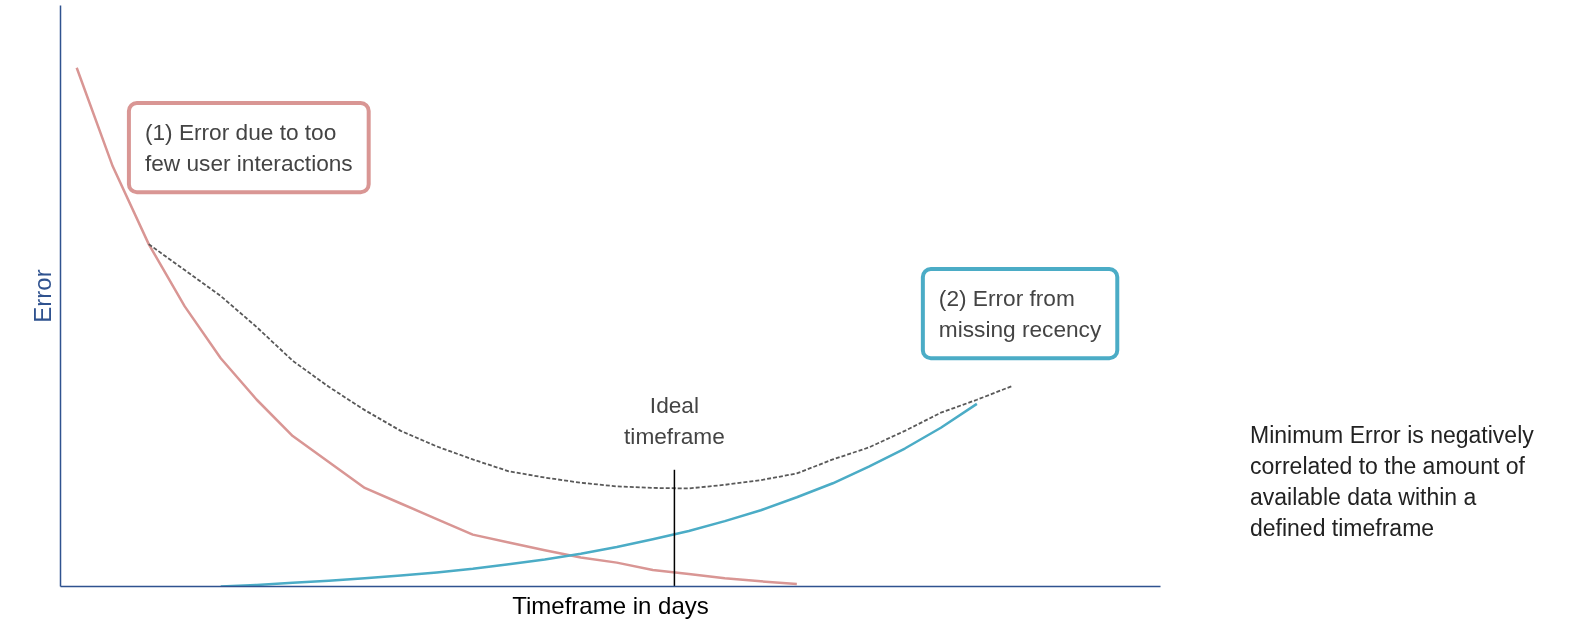  What do you see at coordinates (674, 420) in the screenshot?
I see `annotation: Ideal timeframe` at bounding box center [674, 420].